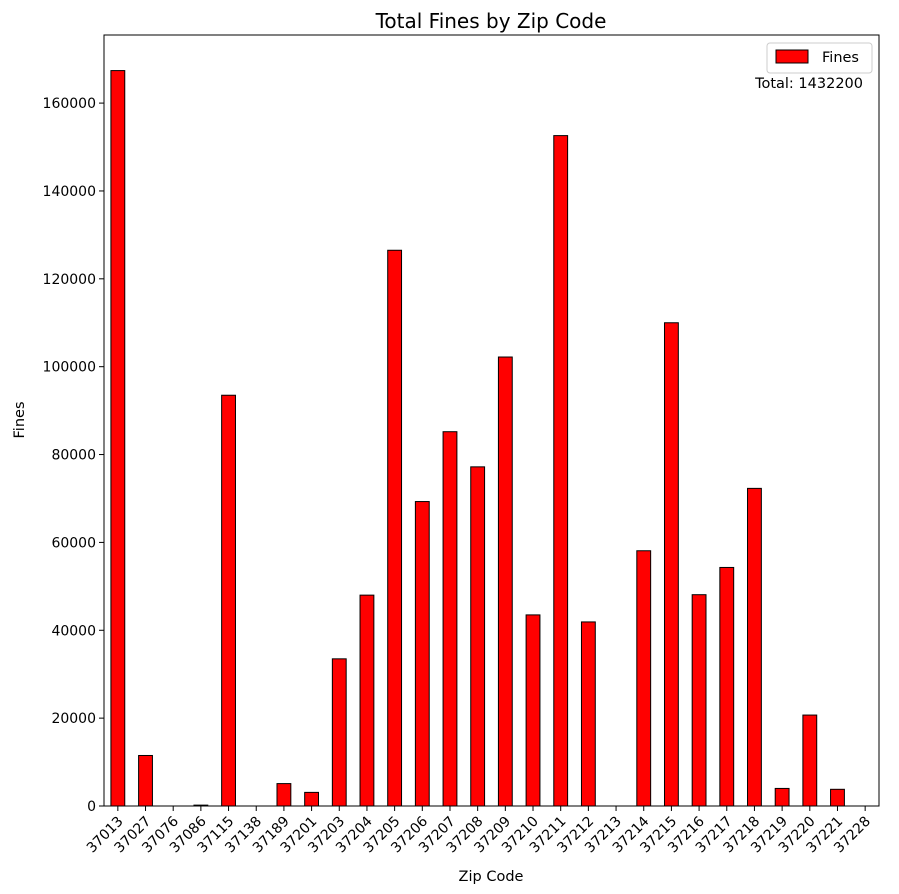  Describe the element at coordinates (69, 280) in the screenshot. I see `y-tick-label: 120000` at that location.